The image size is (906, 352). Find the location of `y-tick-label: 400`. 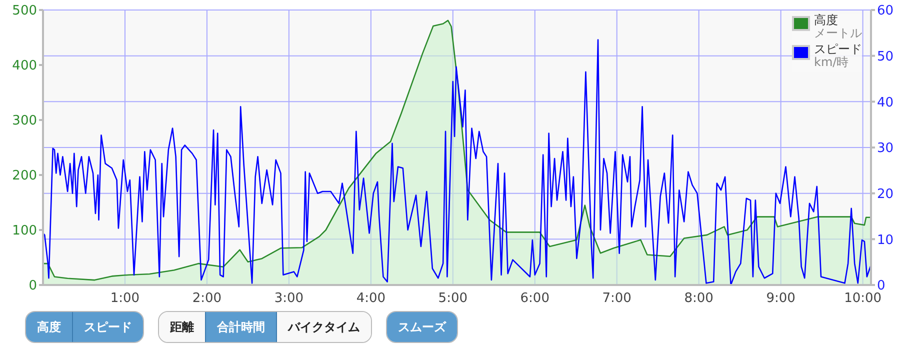

y-tick-label: 400 is located at coordinates (24, 66).